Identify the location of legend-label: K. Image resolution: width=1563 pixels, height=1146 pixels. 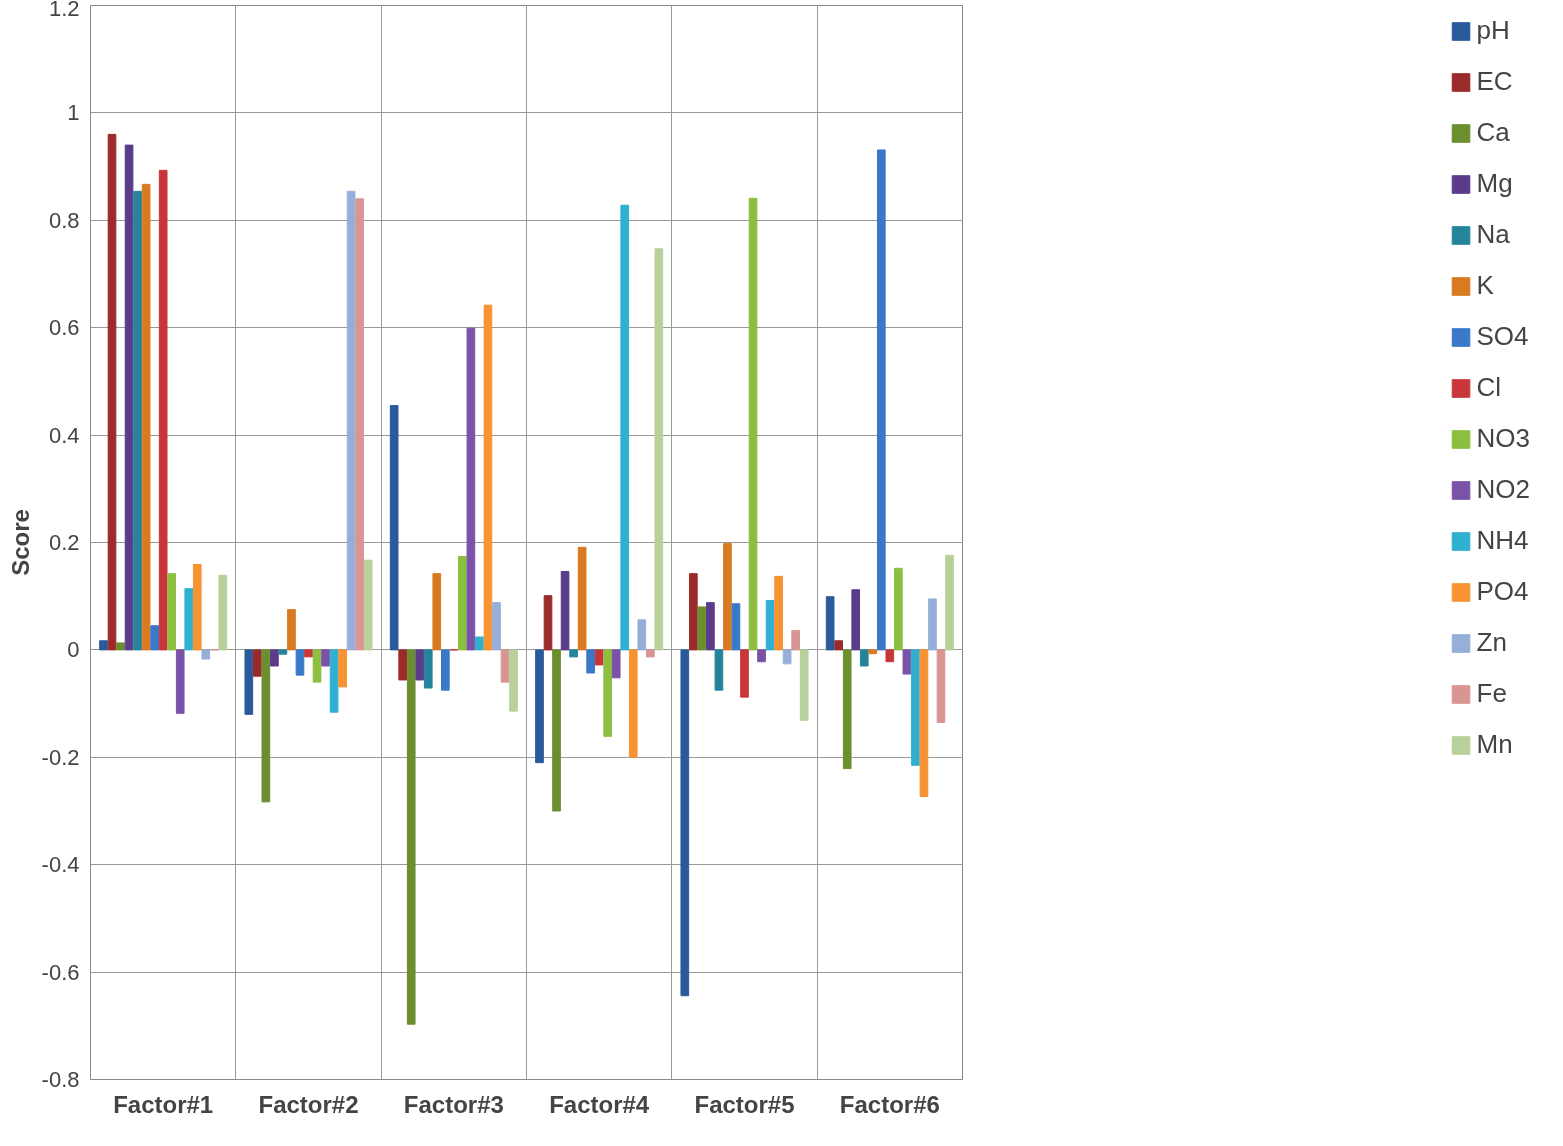
(1485, 285).